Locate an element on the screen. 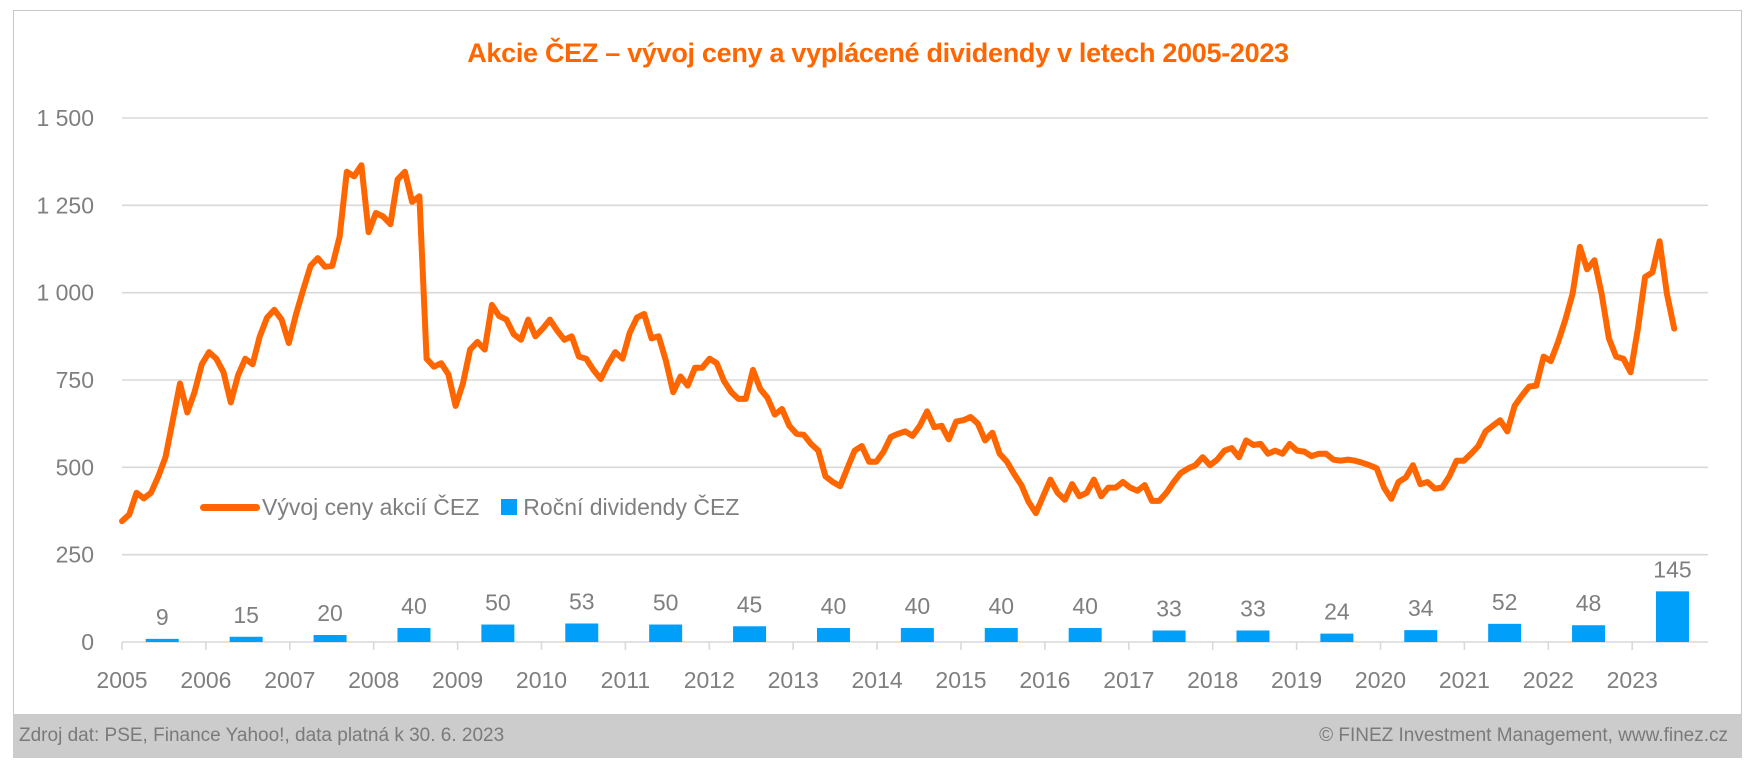  legend-bar-swatch is located at coordinates (509, 507).